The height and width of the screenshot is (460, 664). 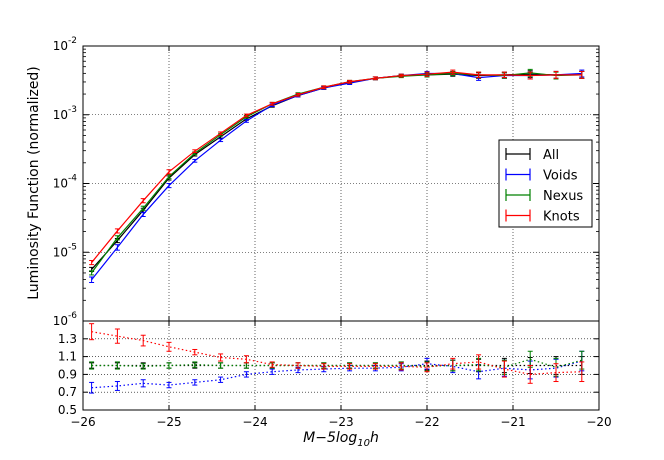 What do you see at coordinates (72, 179) in the screenshot?
I see `tick-label-exponent: -4` at bounding box center [72, 179].